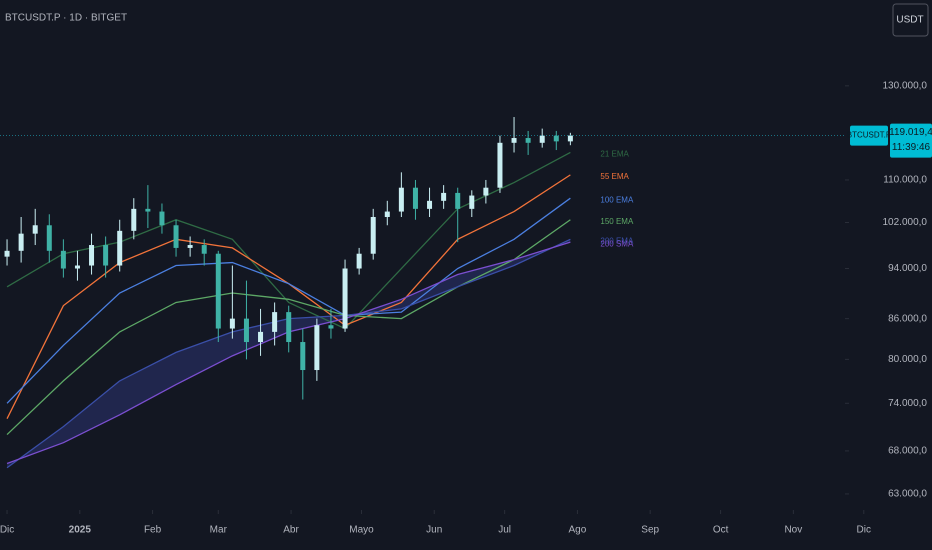  Describe the element at coordinates (617, 199) in the screenshot. I see `ma-label: 100 EMA` at that location.